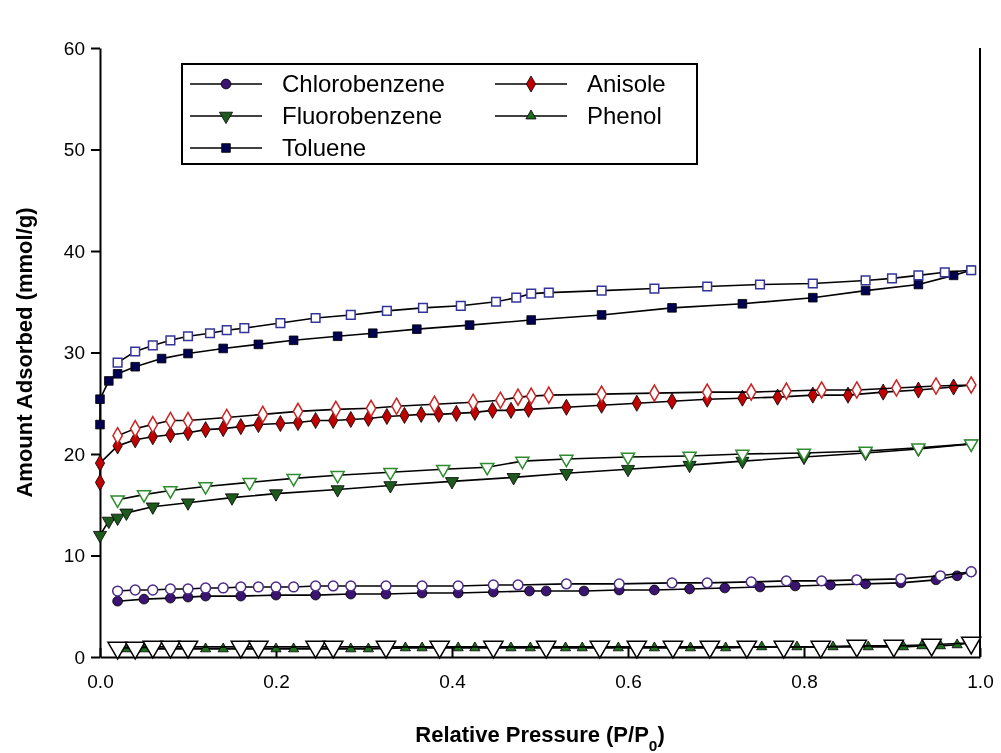 The height and width of the screenshot is (753, 1001). I want to click on legend-label: Anisole, so click(626, 83).